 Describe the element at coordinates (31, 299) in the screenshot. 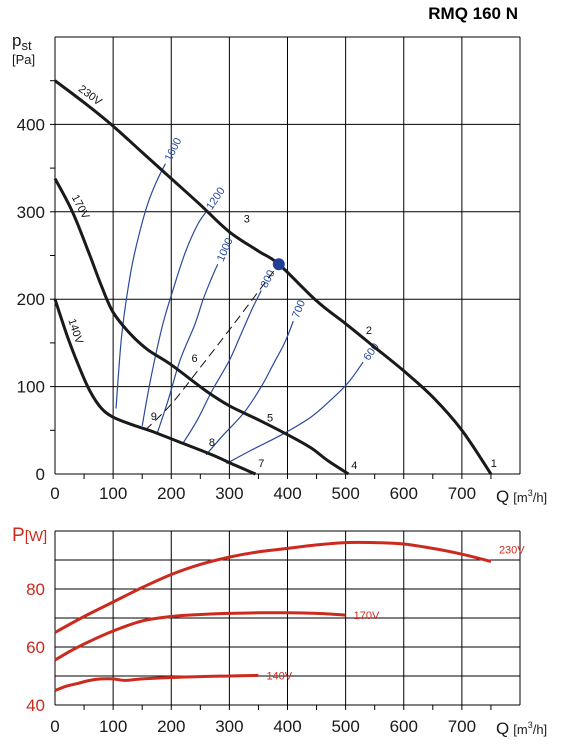

I see `pressure-tick-label: 200` at that location.